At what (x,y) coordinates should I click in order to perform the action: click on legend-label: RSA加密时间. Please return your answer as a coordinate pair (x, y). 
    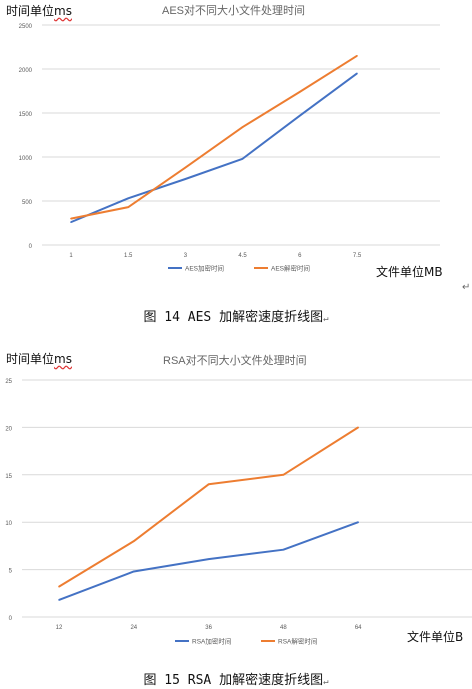
    Looking at the image, I should click on (211, 641).